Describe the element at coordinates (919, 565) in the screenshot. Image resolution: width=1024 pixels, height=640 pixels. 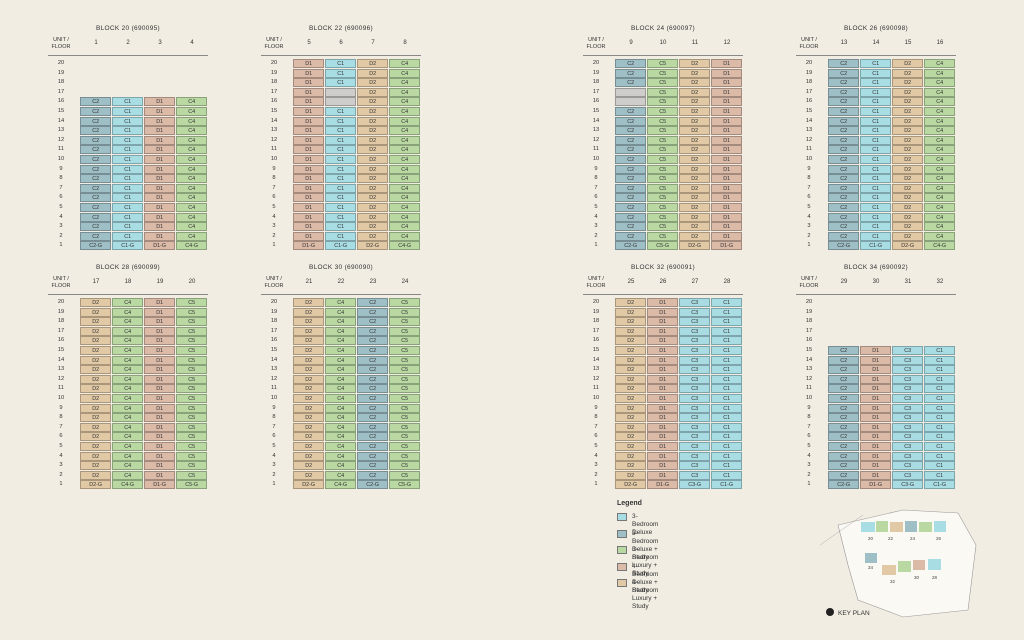
I see `block-shape` at that location.